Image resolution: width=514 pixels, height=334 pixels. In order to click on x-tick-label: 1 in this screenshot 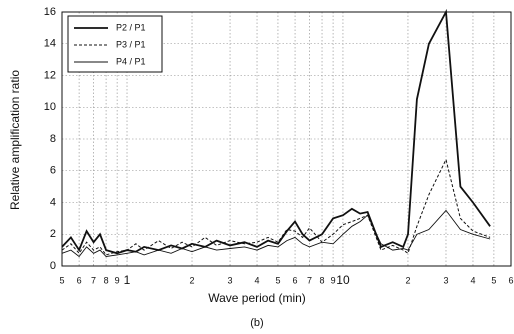, I will do `click(127, 280)`.